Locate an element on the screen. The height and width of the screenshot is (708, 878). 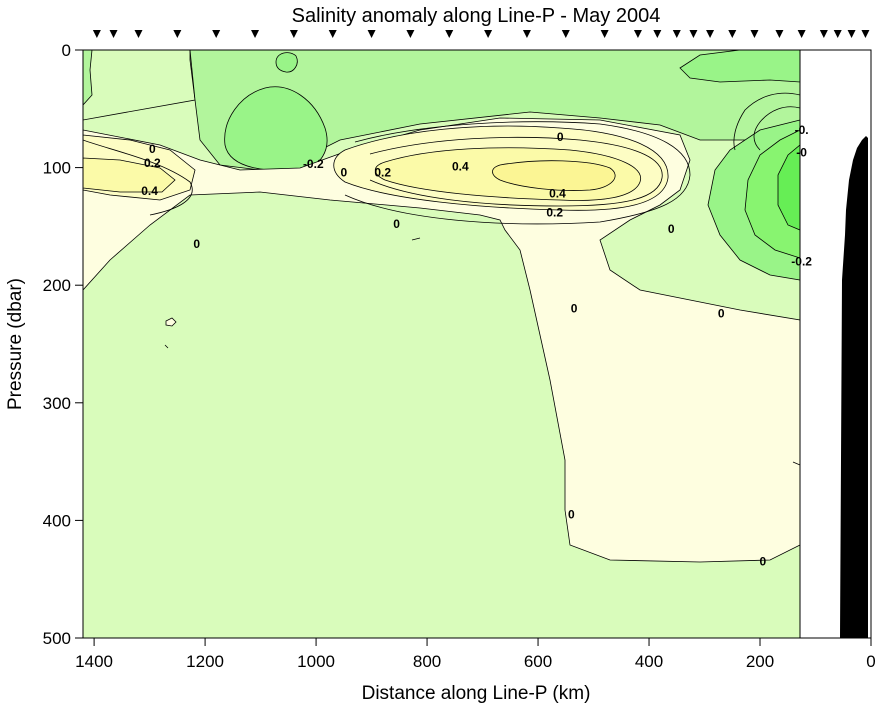
x-tick-label: 1200 is located at coordinates (205, 661).